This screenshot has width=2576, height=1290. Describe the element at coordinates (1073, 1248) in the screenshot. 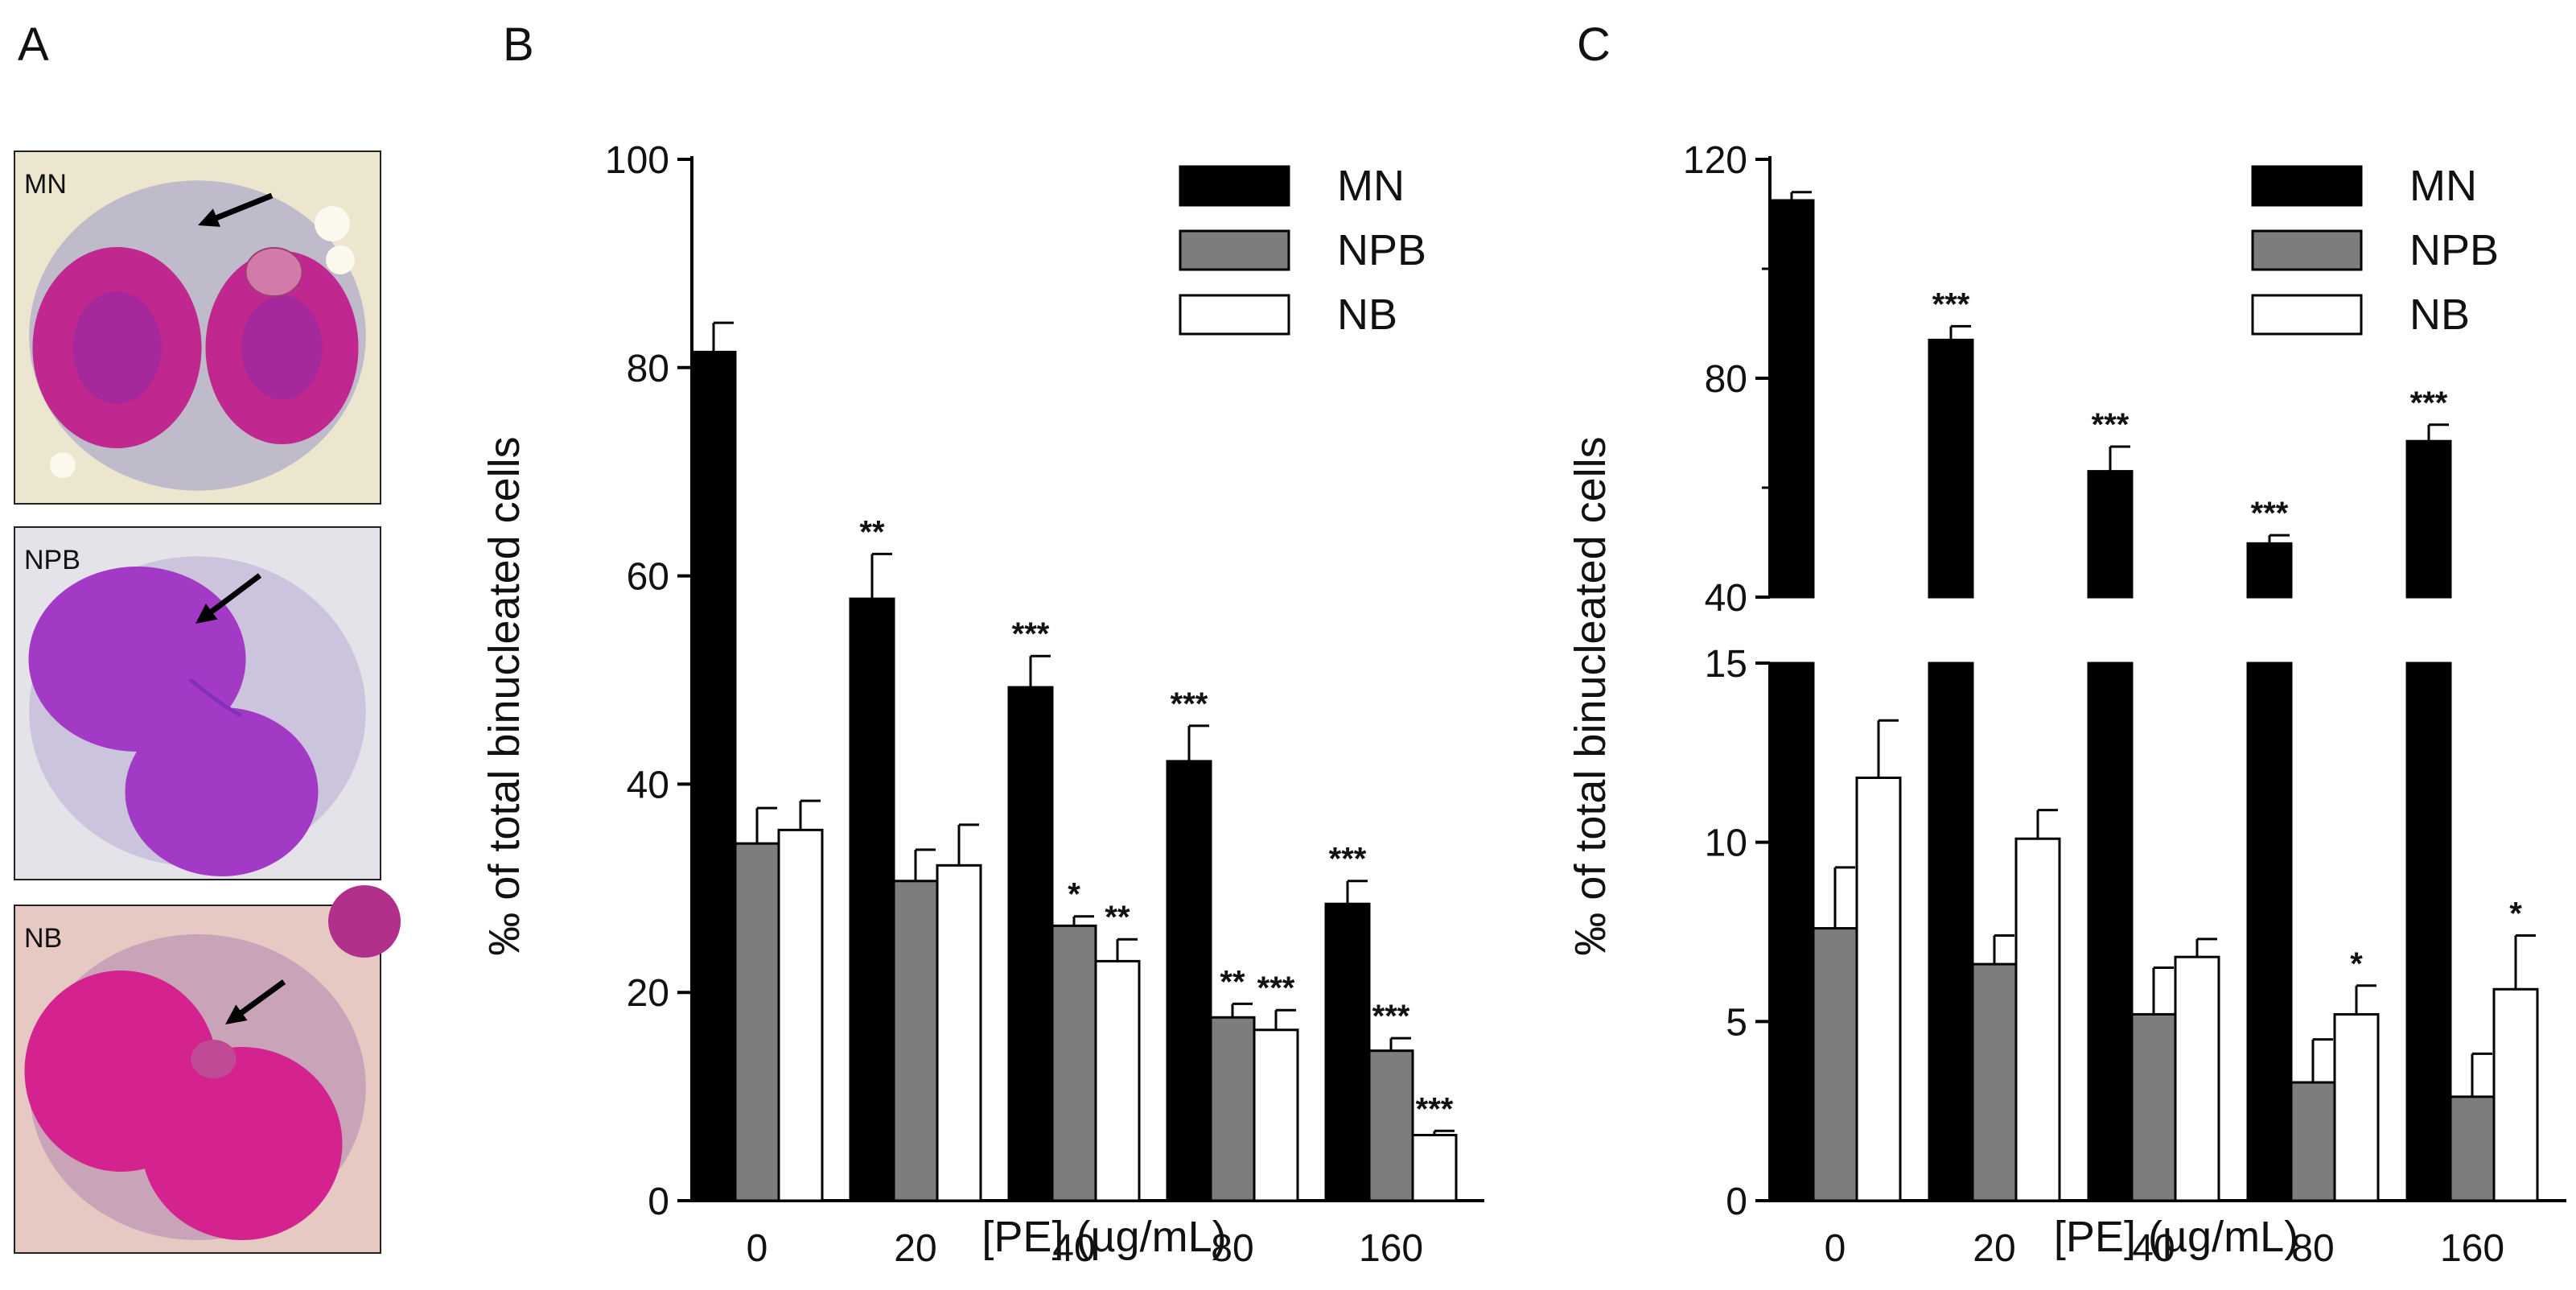

I see `x-tick-label: 40` at that location.